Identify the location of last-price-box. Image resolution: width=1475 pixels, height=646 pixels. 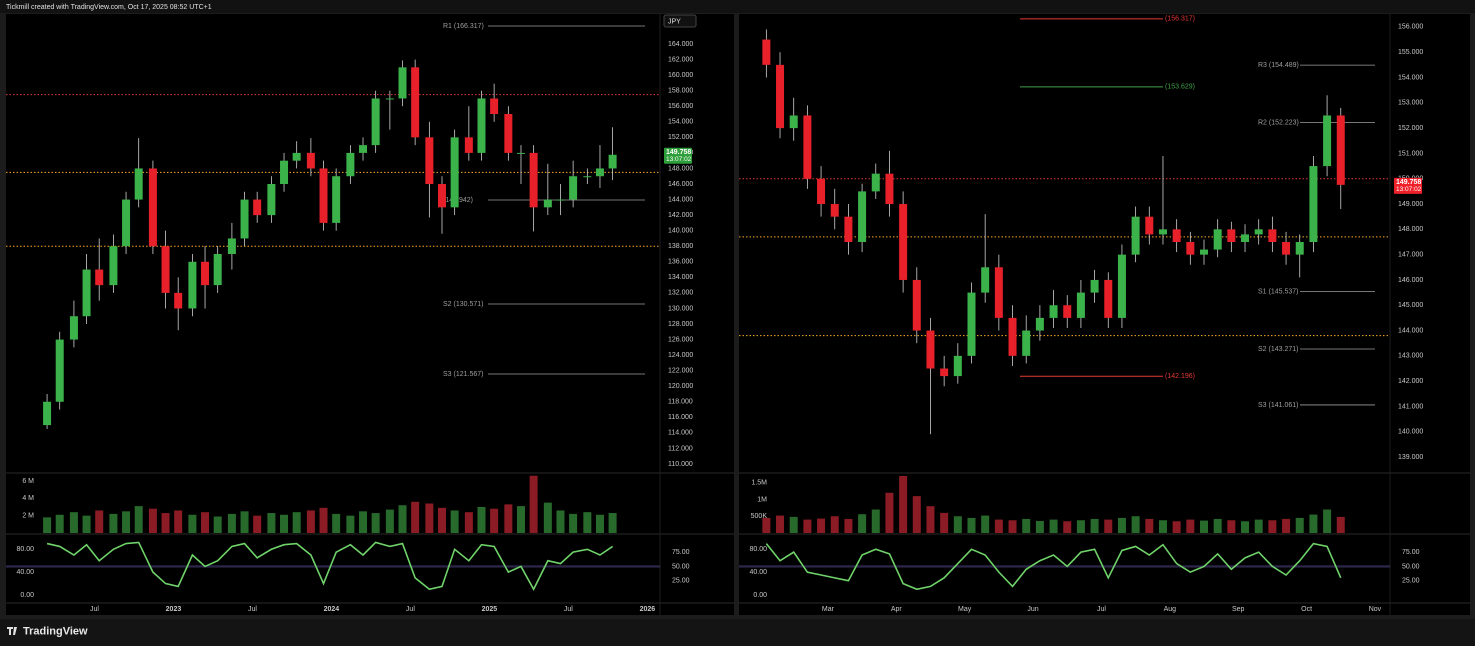
(1408, 185).